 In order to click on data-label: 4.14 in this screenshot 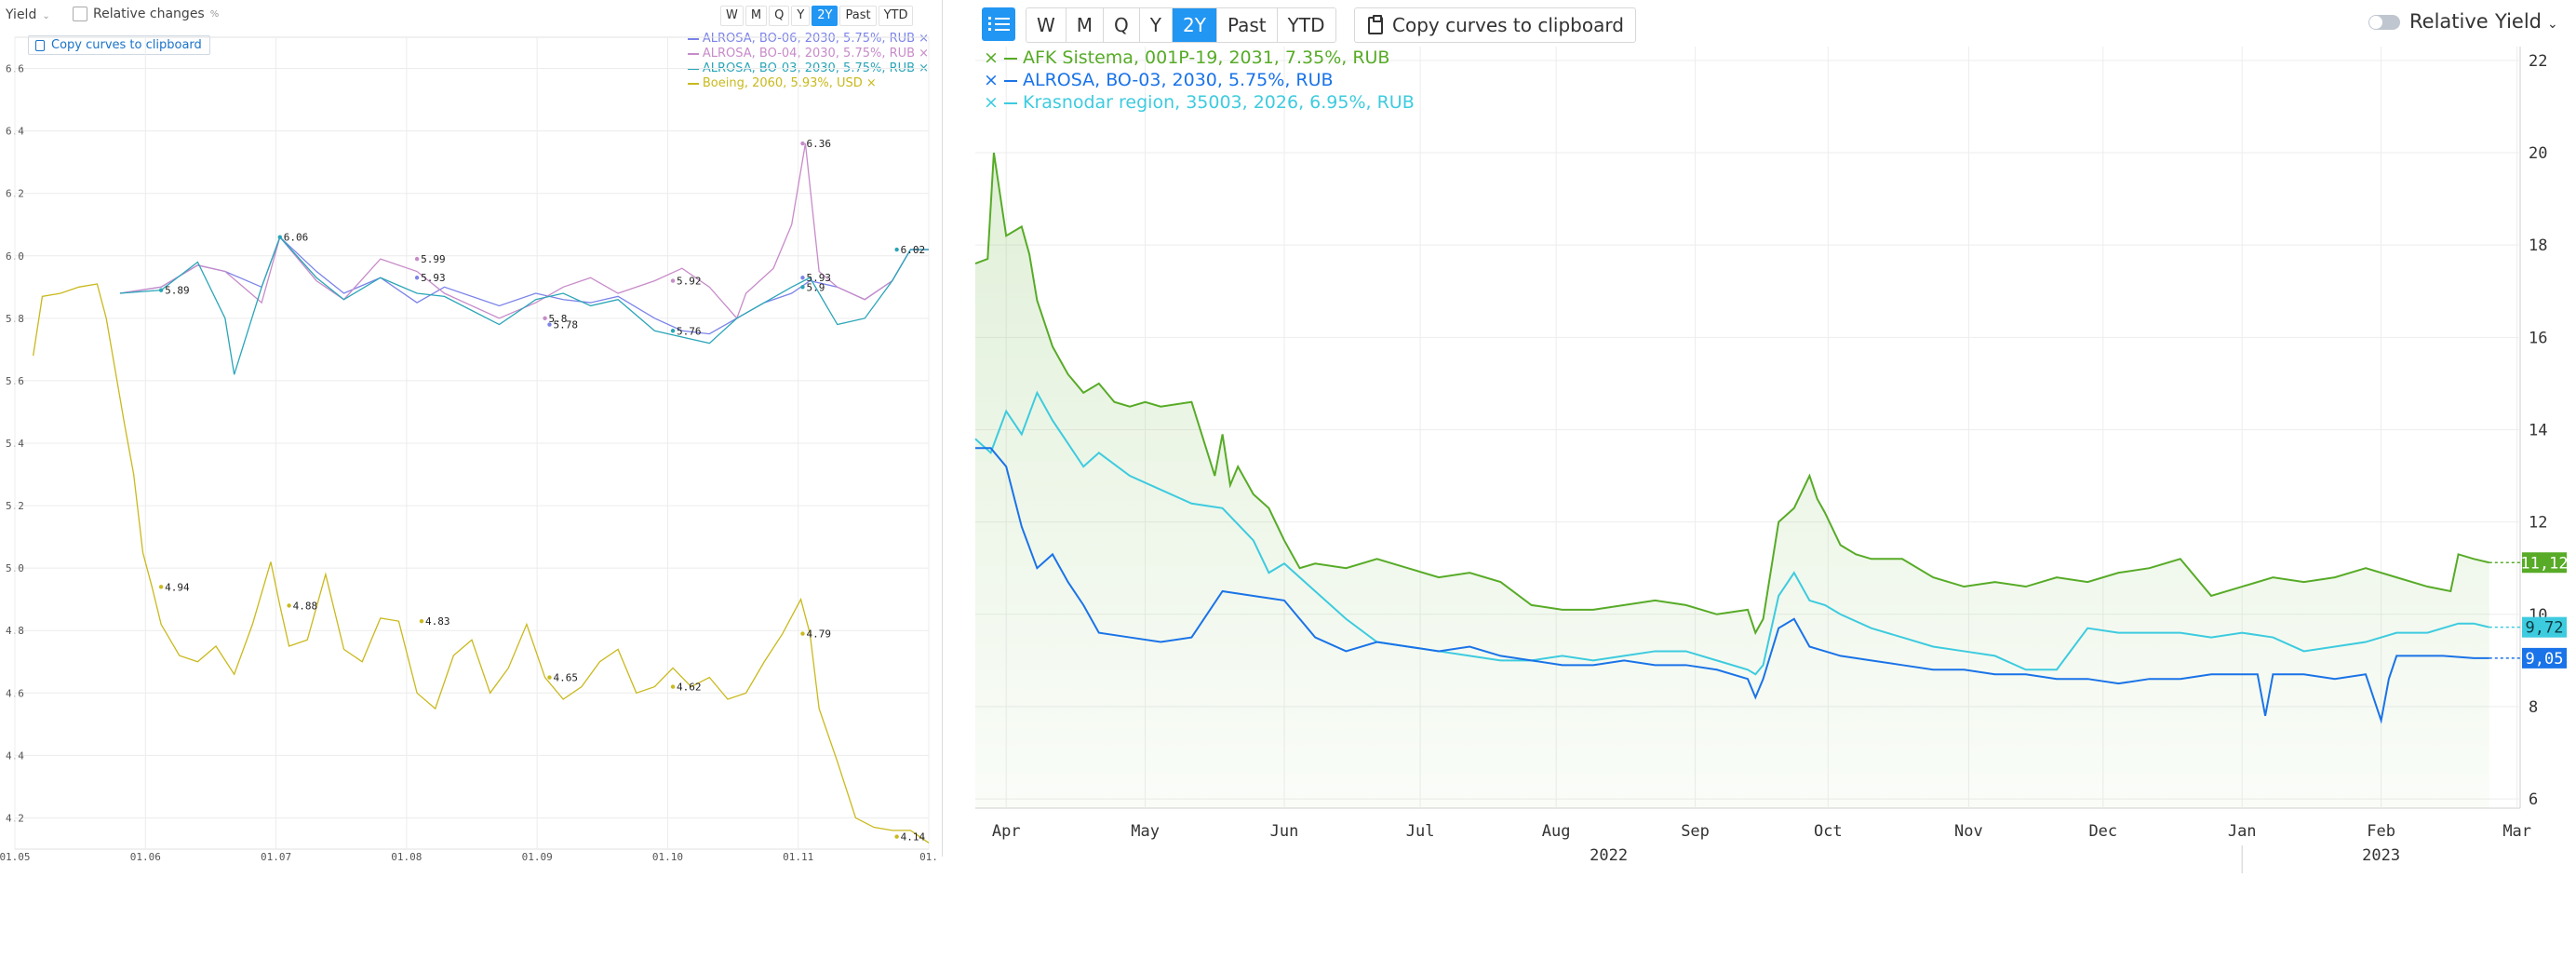, I will do `click(913, 837)`.